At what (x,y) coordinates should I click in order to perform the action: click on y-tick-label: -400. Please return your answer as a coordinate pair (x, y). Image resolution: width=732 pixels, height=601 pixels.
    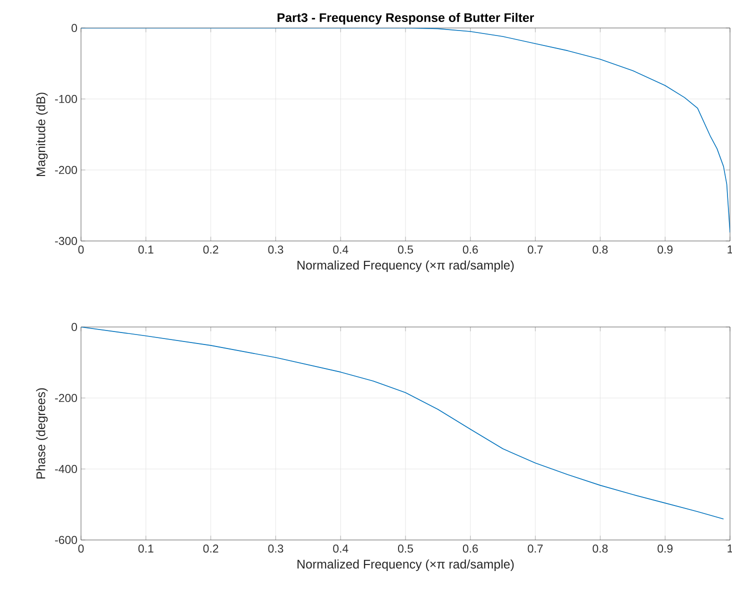
    Looking at the image, I should click on (66, 469).